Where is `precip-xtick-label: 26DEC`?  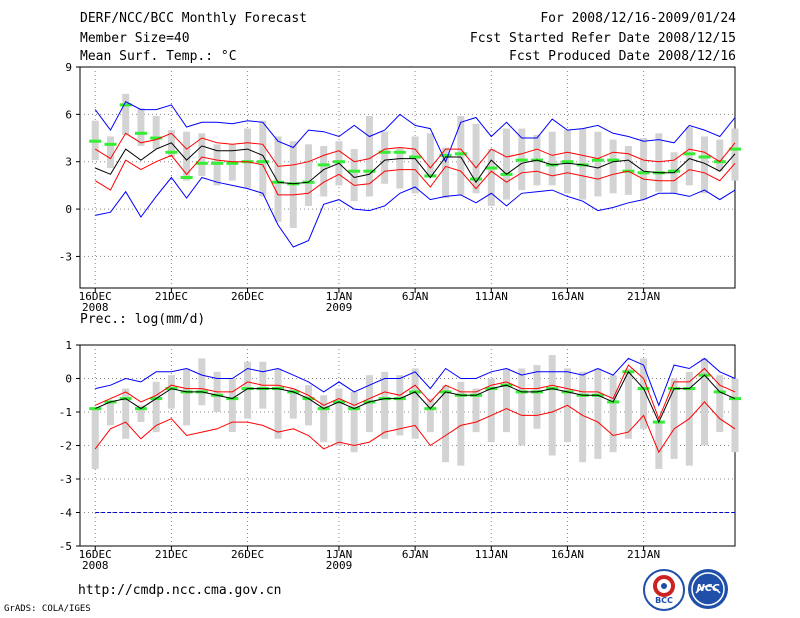 precip-xtick-label: 26DEC is located at coordinates (247, 554).